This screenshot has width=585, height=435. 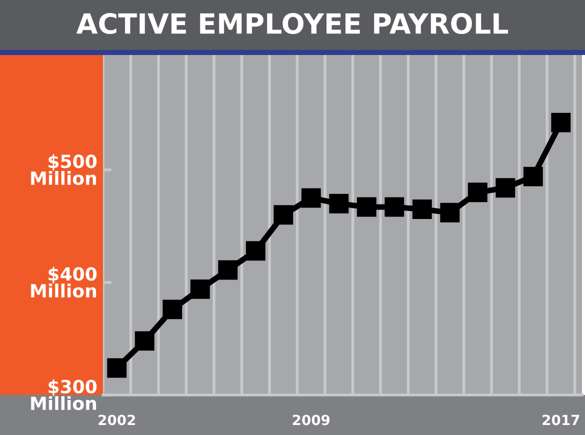 What do you see at coordinates (311, 420) in the screenshot?
I see `x-tick-label: 2009` at bounding box center [311, 420].